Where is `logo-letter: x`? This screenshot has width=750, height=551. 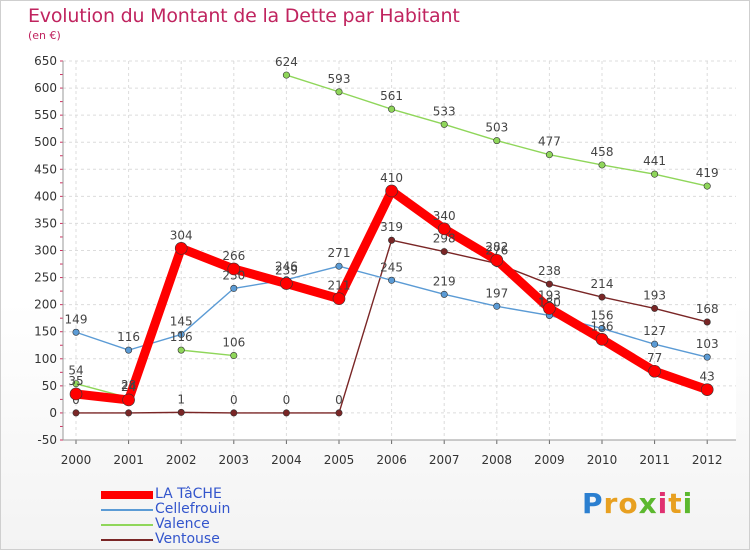 logo-letter: x is located at coordinates (648, 503).